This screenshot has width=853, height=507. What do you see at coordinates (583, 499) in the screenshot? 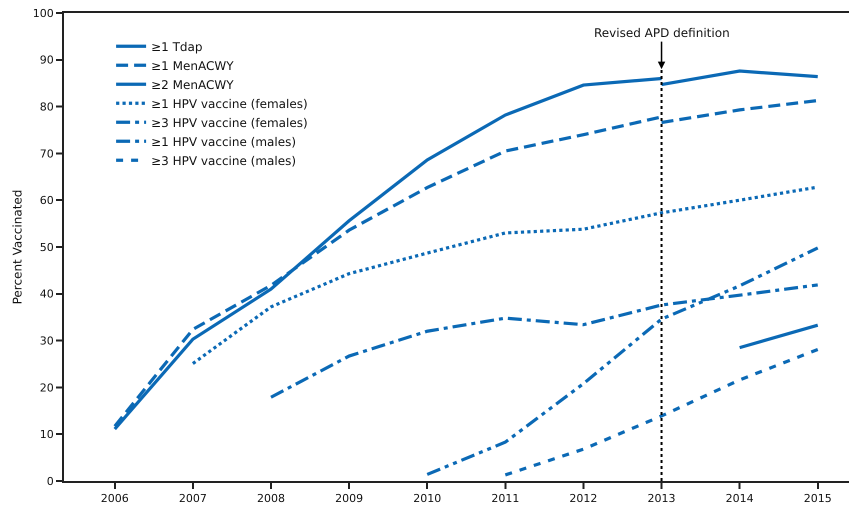
I see `x-tick-label: 2012` at bounding box center [583, 499].